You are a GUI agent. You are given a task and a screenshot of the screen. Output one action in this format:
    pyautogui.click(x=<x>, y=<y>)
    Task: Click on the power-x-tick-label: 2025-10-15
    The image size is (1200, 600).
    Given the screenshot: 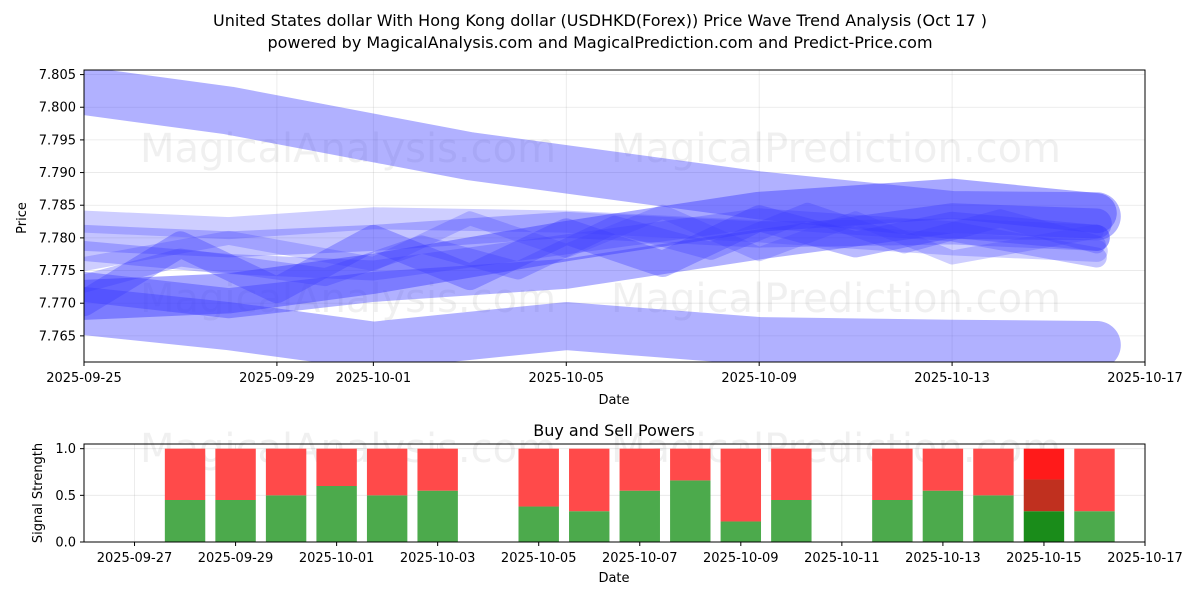 What is the action you would take?
    pyautogui.click(x=1044, y=558)
    